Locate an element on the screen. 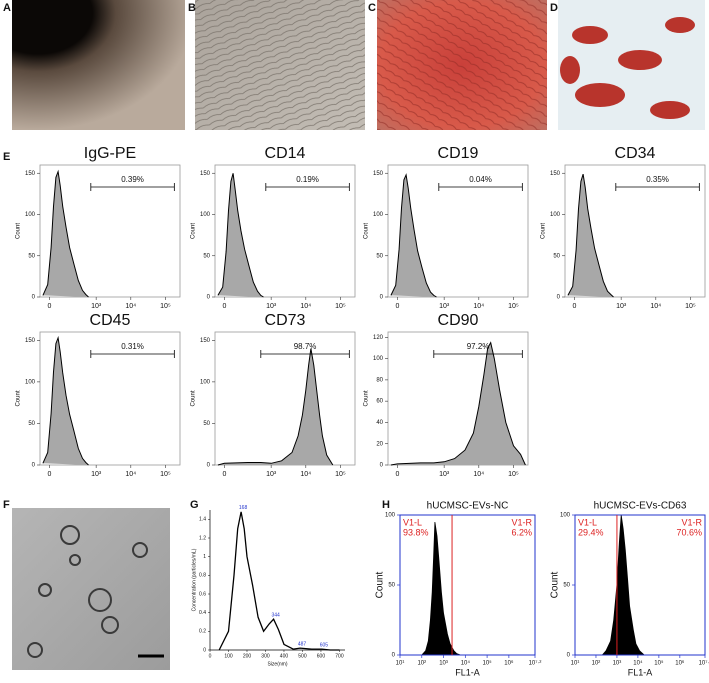 Image resolution: width=709 pixels, height=683 pixels. y-tick-label: 0.6 is located at coordinates (202, 594).